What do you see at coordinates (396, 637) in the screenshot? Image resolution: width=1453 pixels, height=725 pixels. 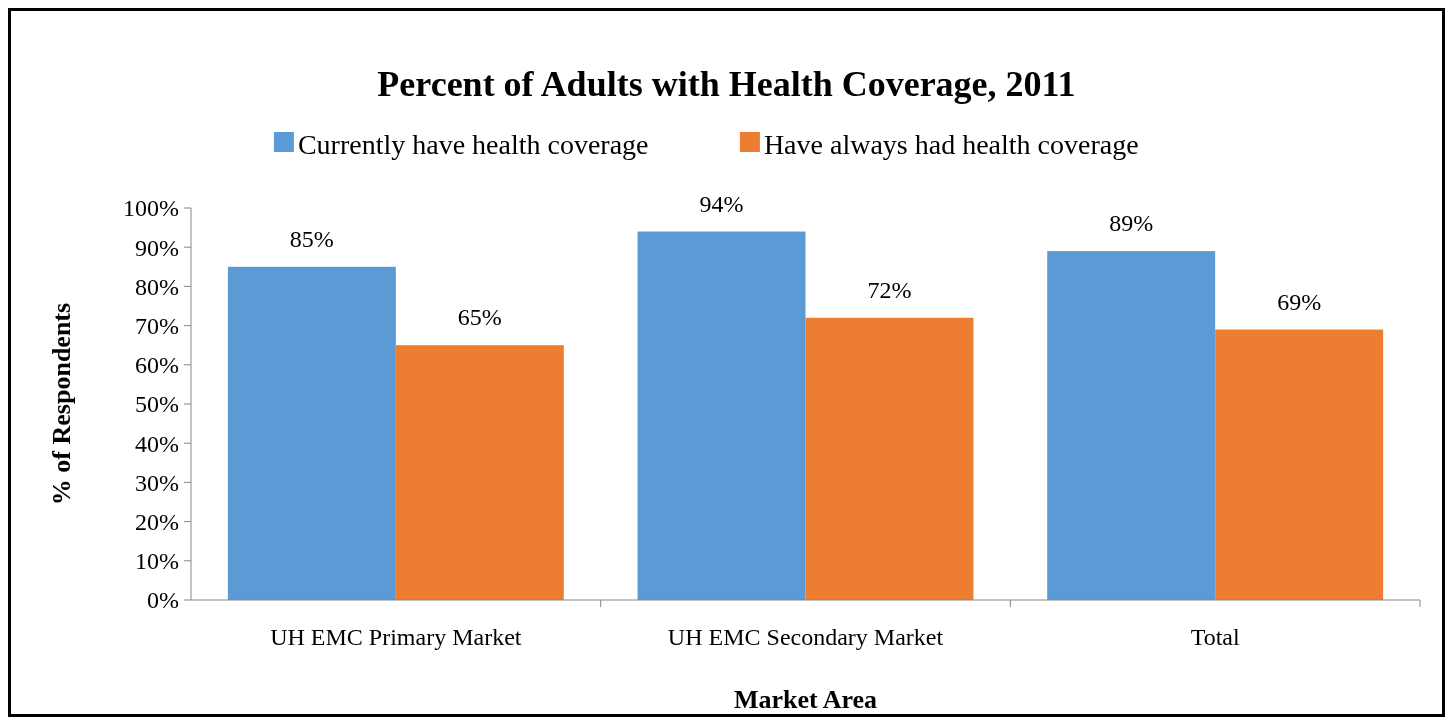 I see `x-tick-label: UH EMC Primary Market` at bounding box center [396, 637].